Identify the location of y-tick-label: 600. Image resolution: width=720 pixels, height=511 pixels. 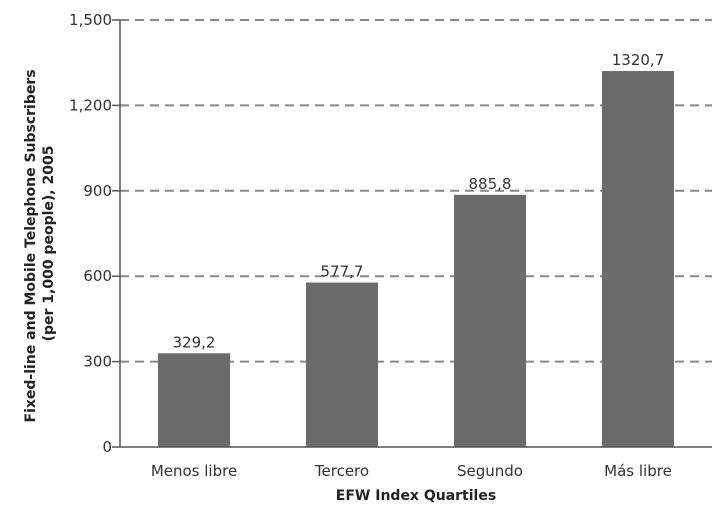
(97, 276).